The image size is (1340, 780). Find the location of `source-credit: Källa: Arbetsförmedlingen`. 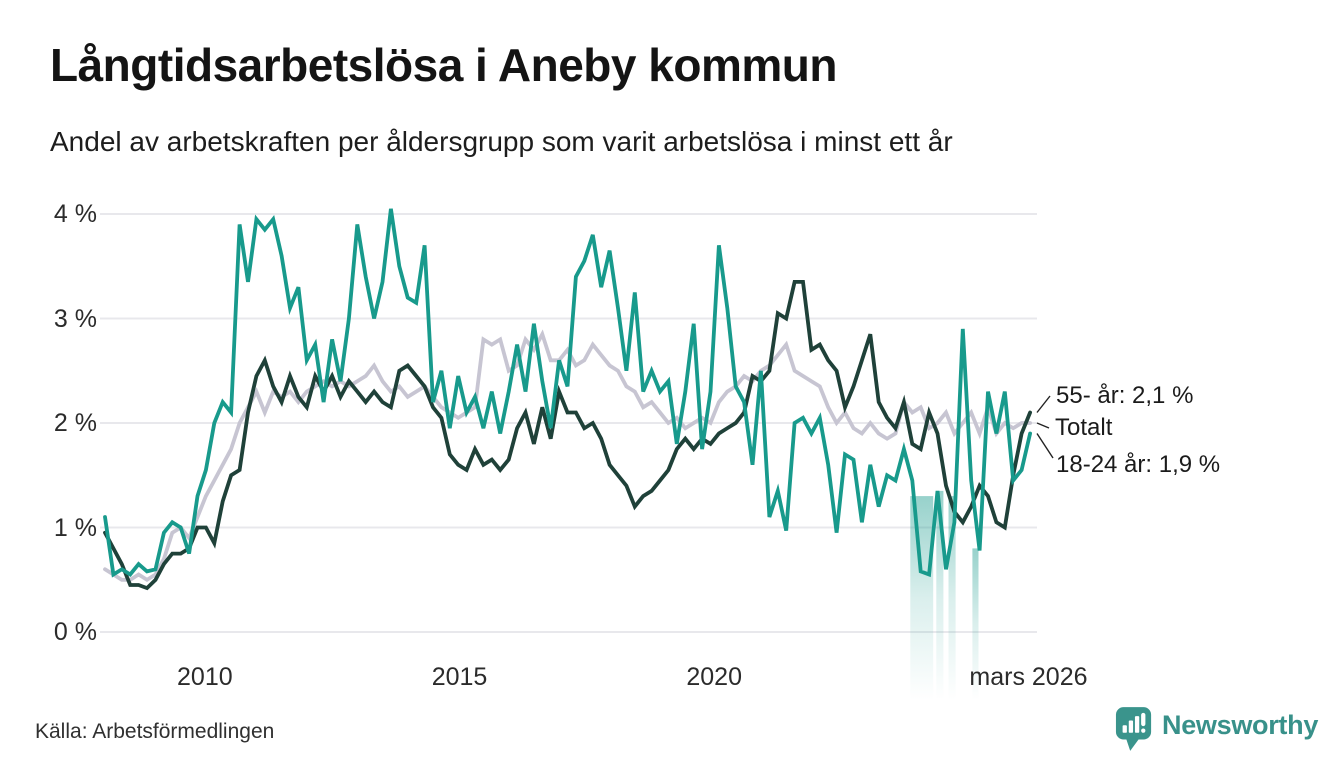

source-credit: Källa: Arbetsförmedlingen is located at coordinates (155, 731).